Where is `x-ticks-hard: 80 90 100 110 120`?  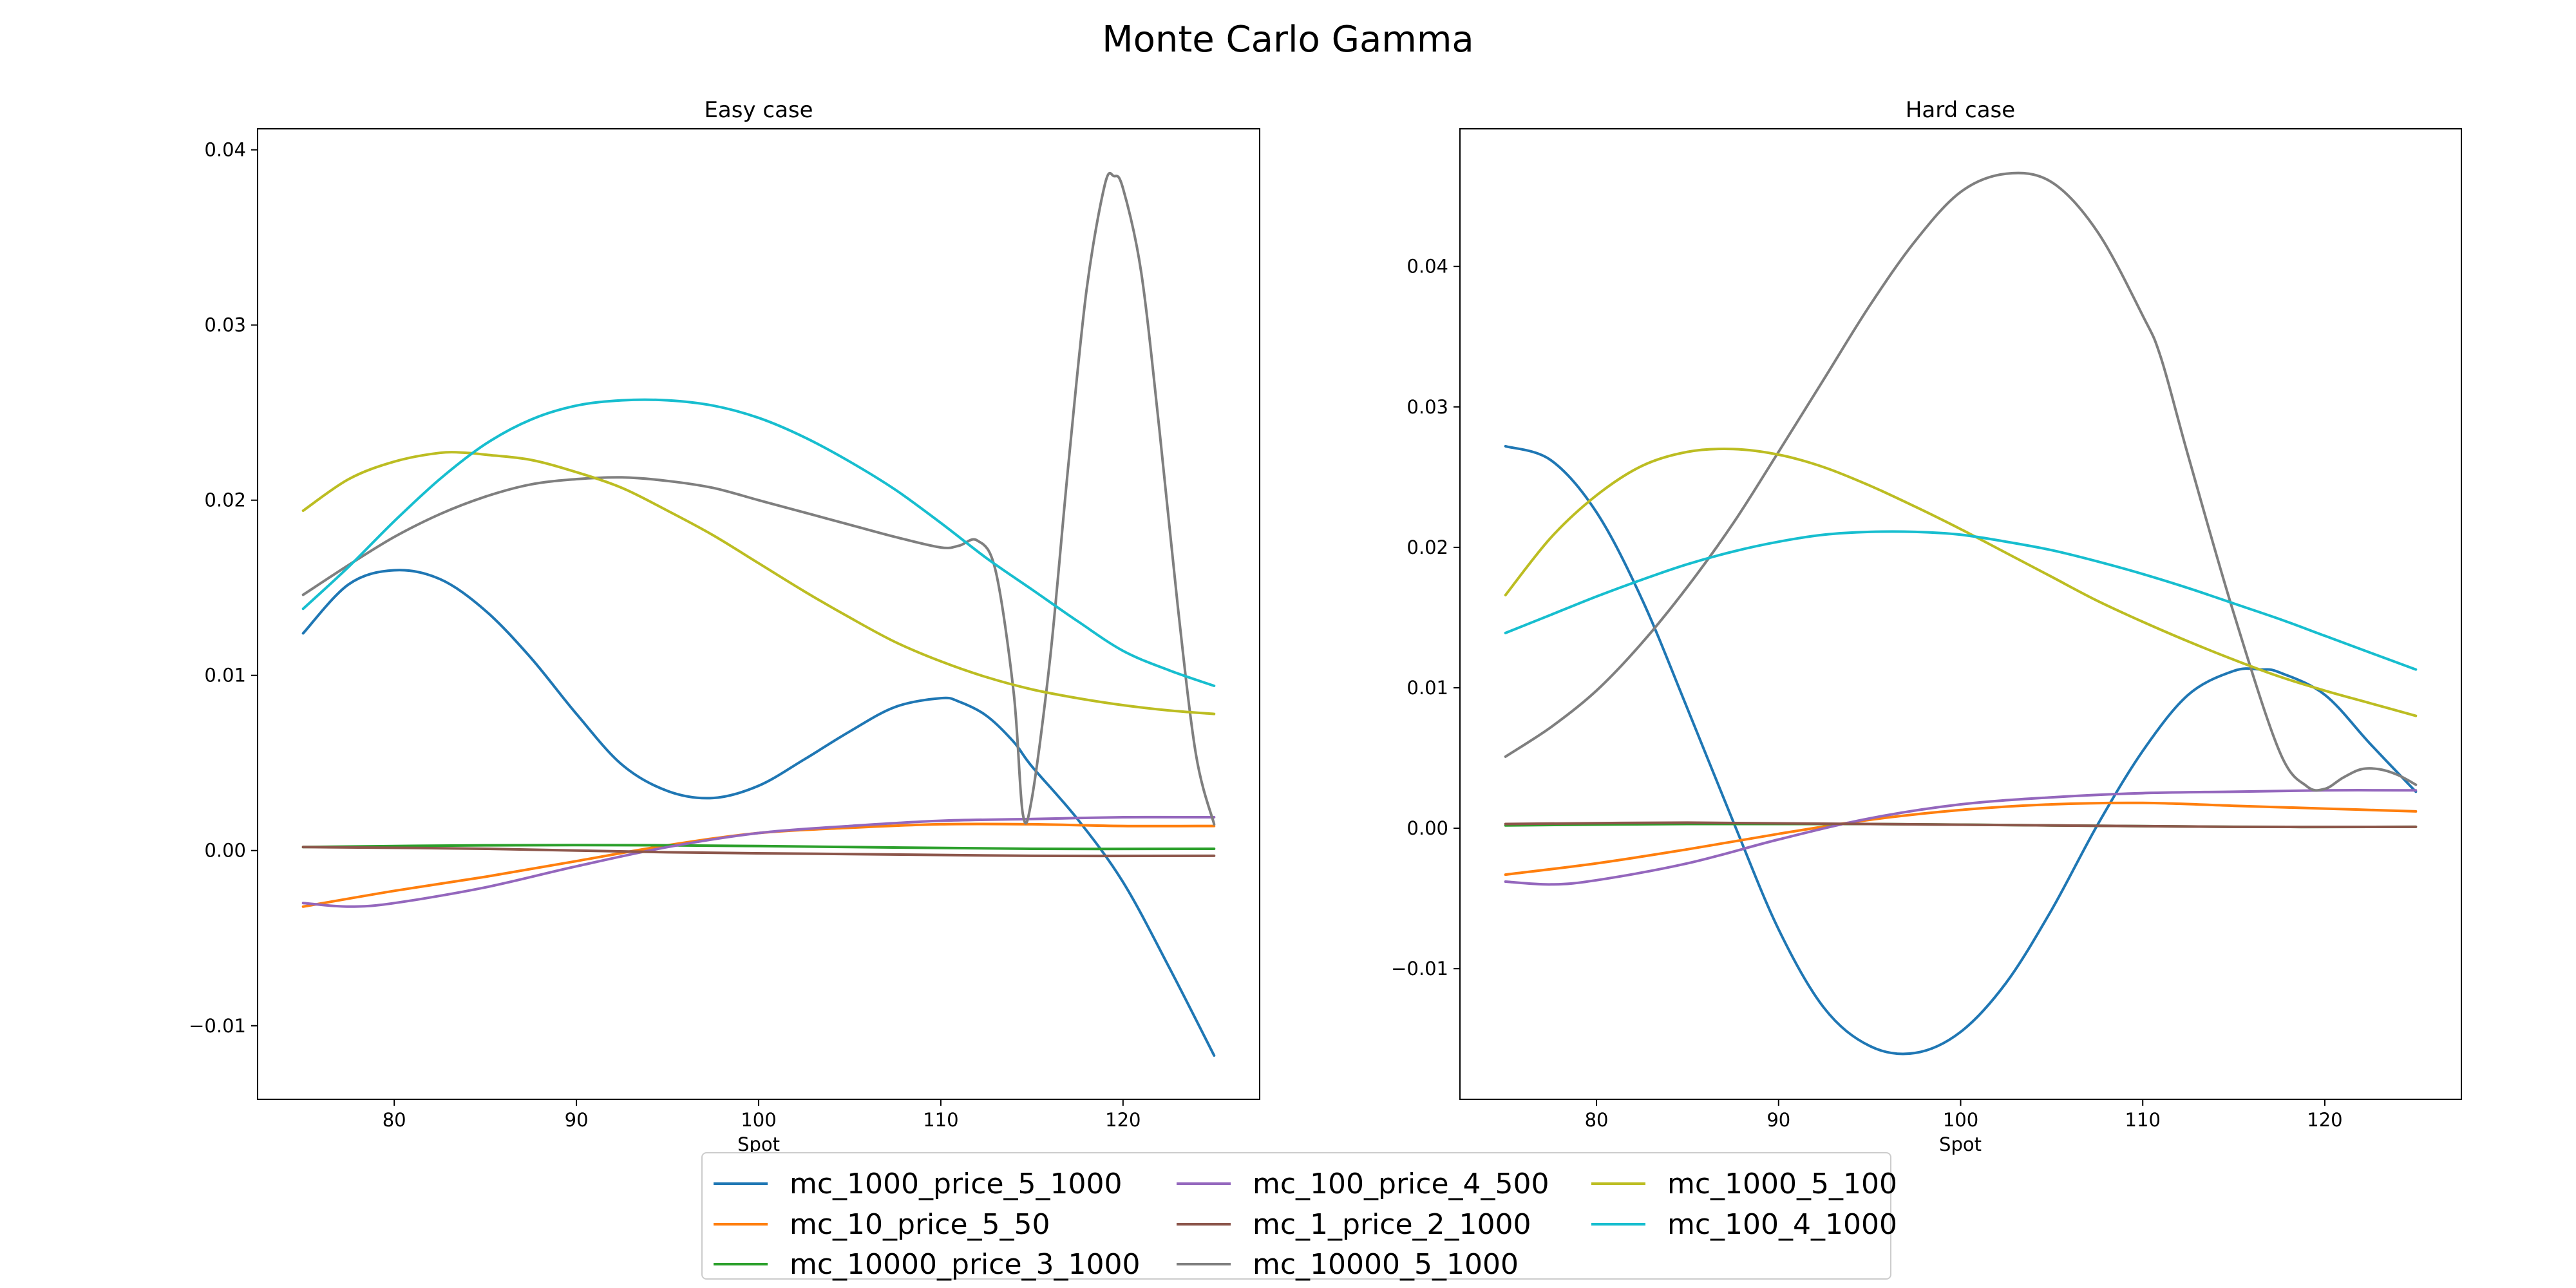
x-ticks-hard: 80 90 100 110 120 is located at coordinates (1964, 1115).